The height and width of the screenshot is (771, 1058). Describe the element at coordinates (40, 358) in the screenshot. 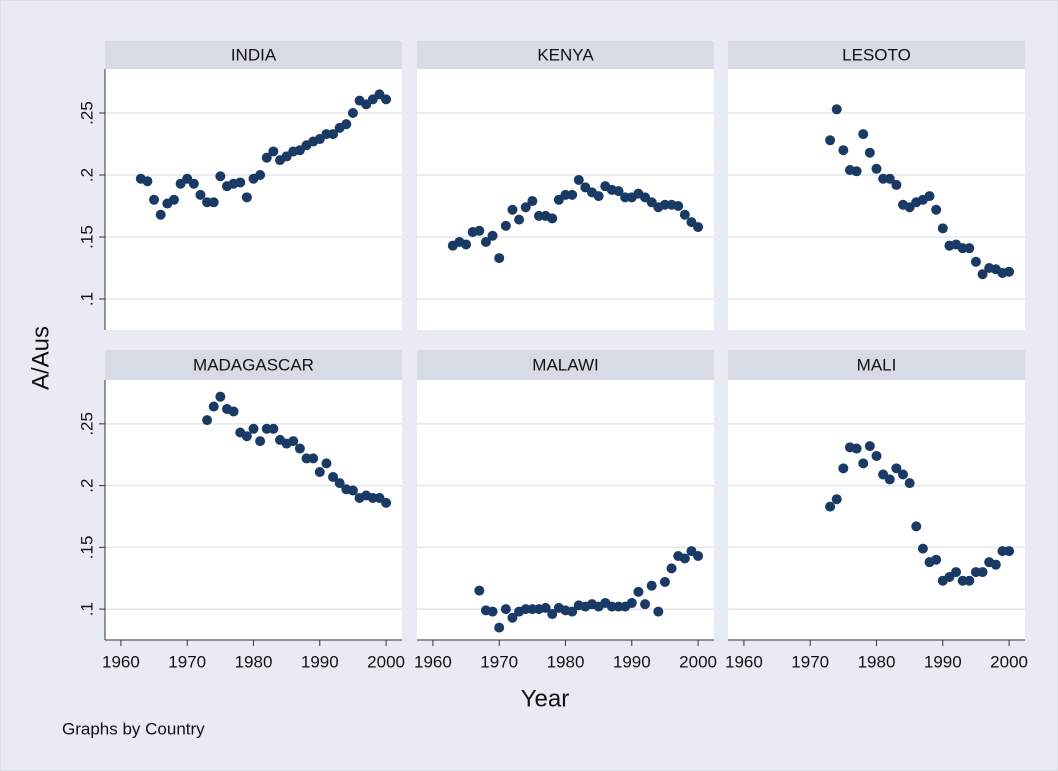

I see `y-axis-label: A/Aus` at that location.